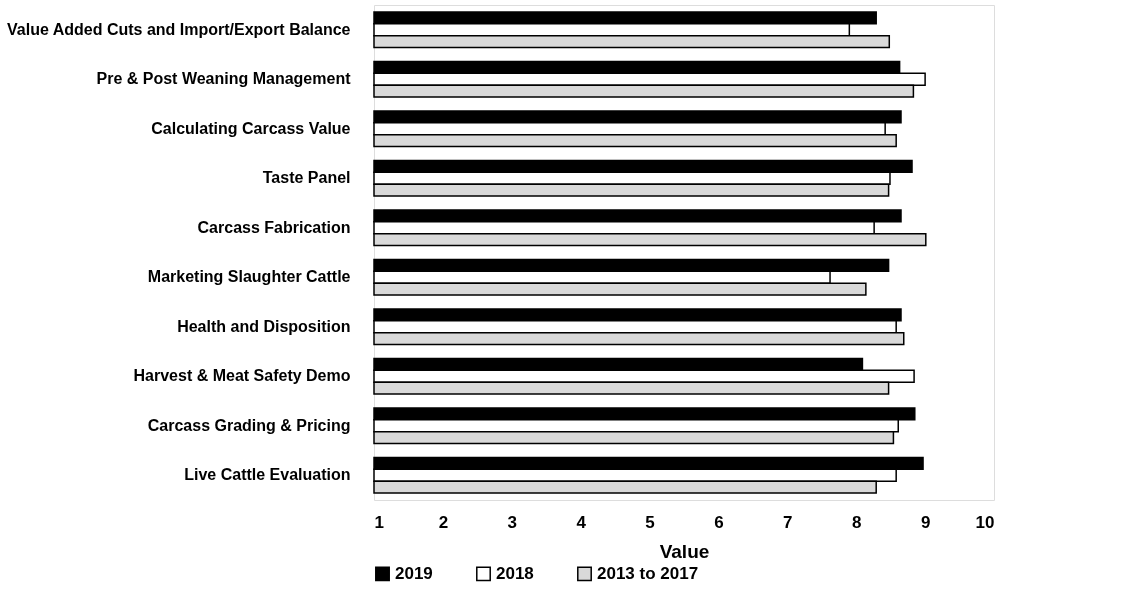 The height and width of the screenshot is (600, 1129). What do you see at coordinates (788, 522) in the screenshot?
I see `x-tick-label: 7` at bounding box center [788, 522].